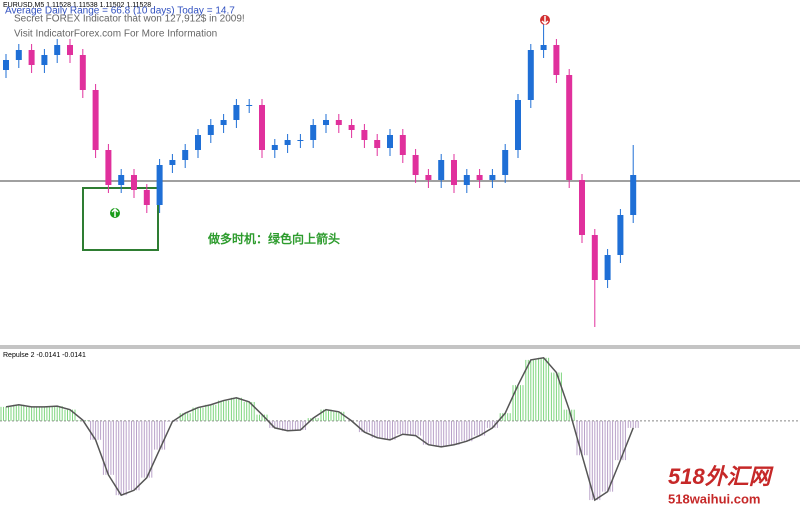  I want to click on indicator-label: Repulse 2 -0.0141 -0.0141, so click(44, 355).